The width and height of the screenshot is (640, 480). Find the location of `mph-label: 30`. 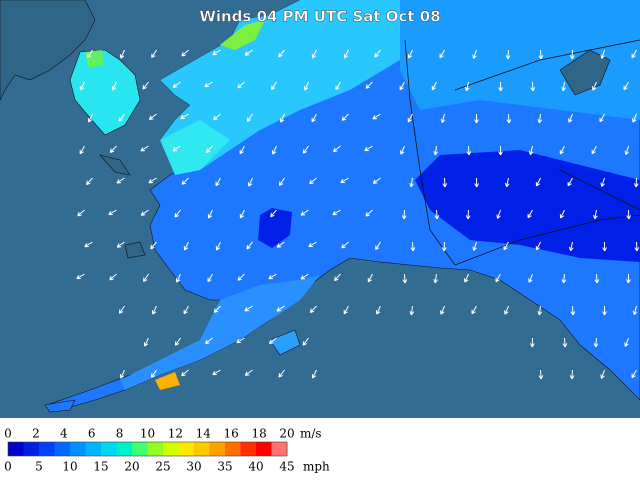

mph-label: 30 is located at coordinates (193, 467).